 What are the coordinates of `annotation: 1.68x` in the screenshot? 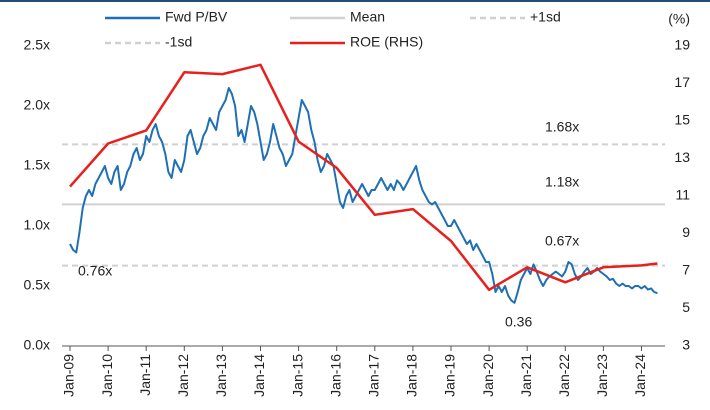 It's located at (562, 127).